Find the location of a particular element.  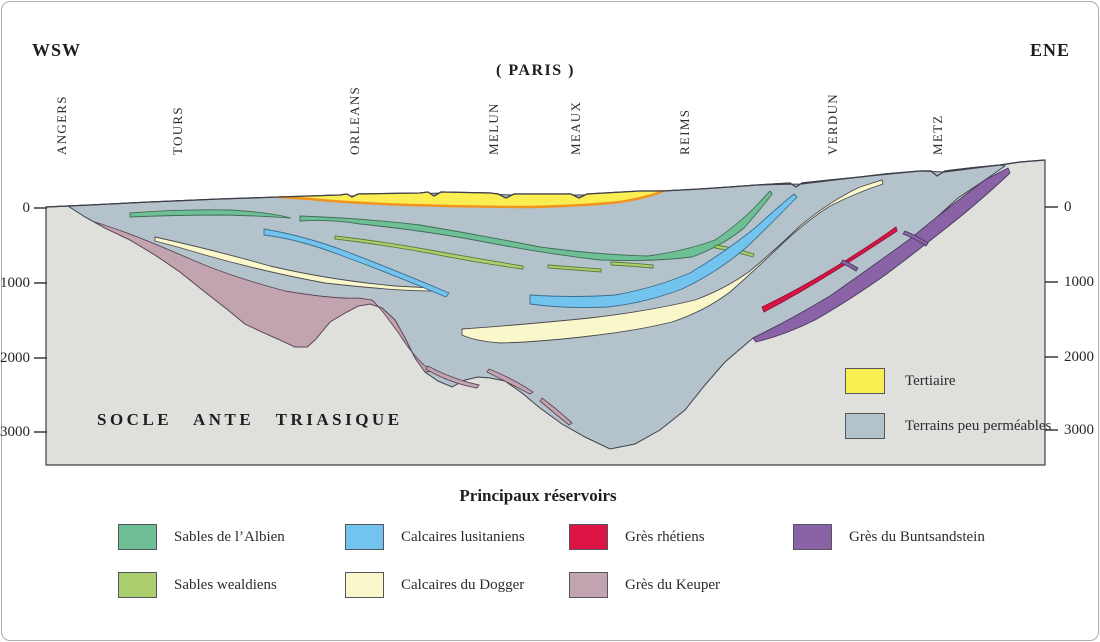

albien-layer is located at coordinates (536, 226).